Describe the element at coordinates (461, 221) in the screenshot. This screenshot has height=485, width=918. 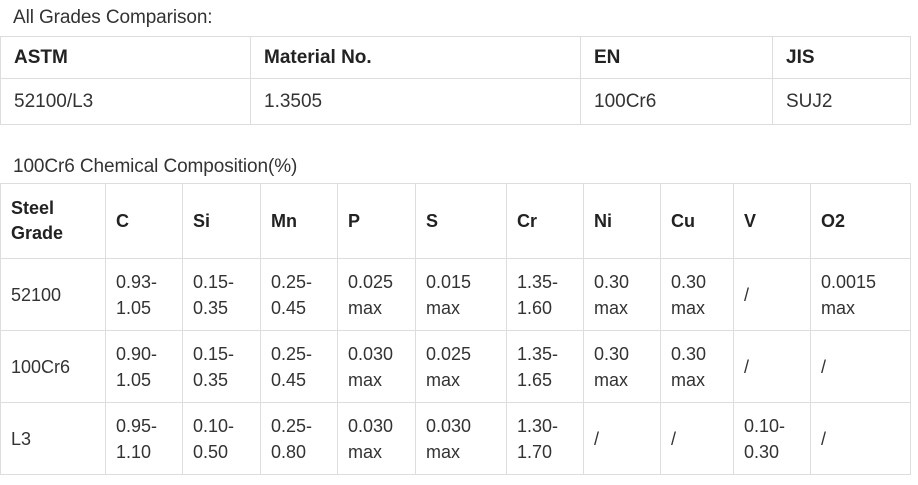
I see `column-header-s: S` at that location.